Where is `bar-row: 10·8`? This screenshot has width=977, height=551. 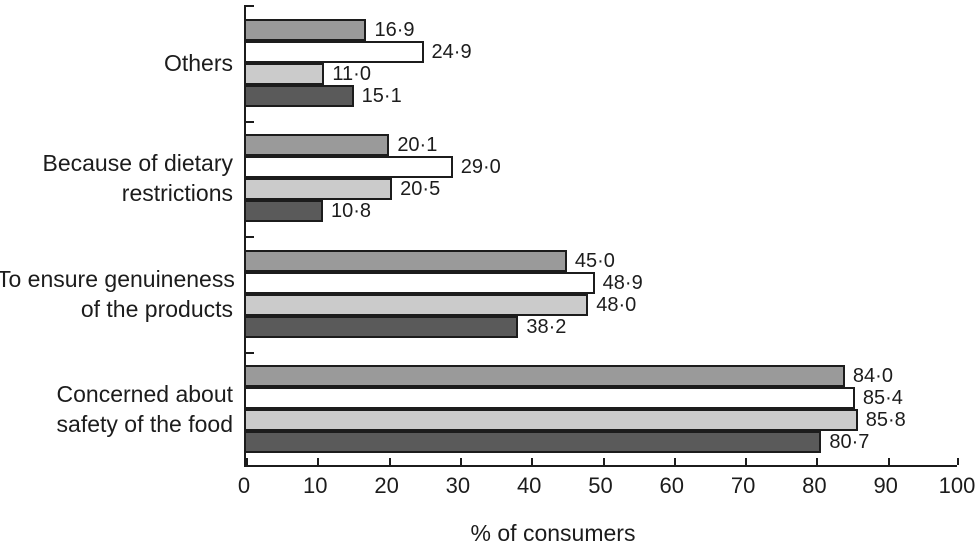 bar-row: 10·8 is located at coordinates (601, 211).